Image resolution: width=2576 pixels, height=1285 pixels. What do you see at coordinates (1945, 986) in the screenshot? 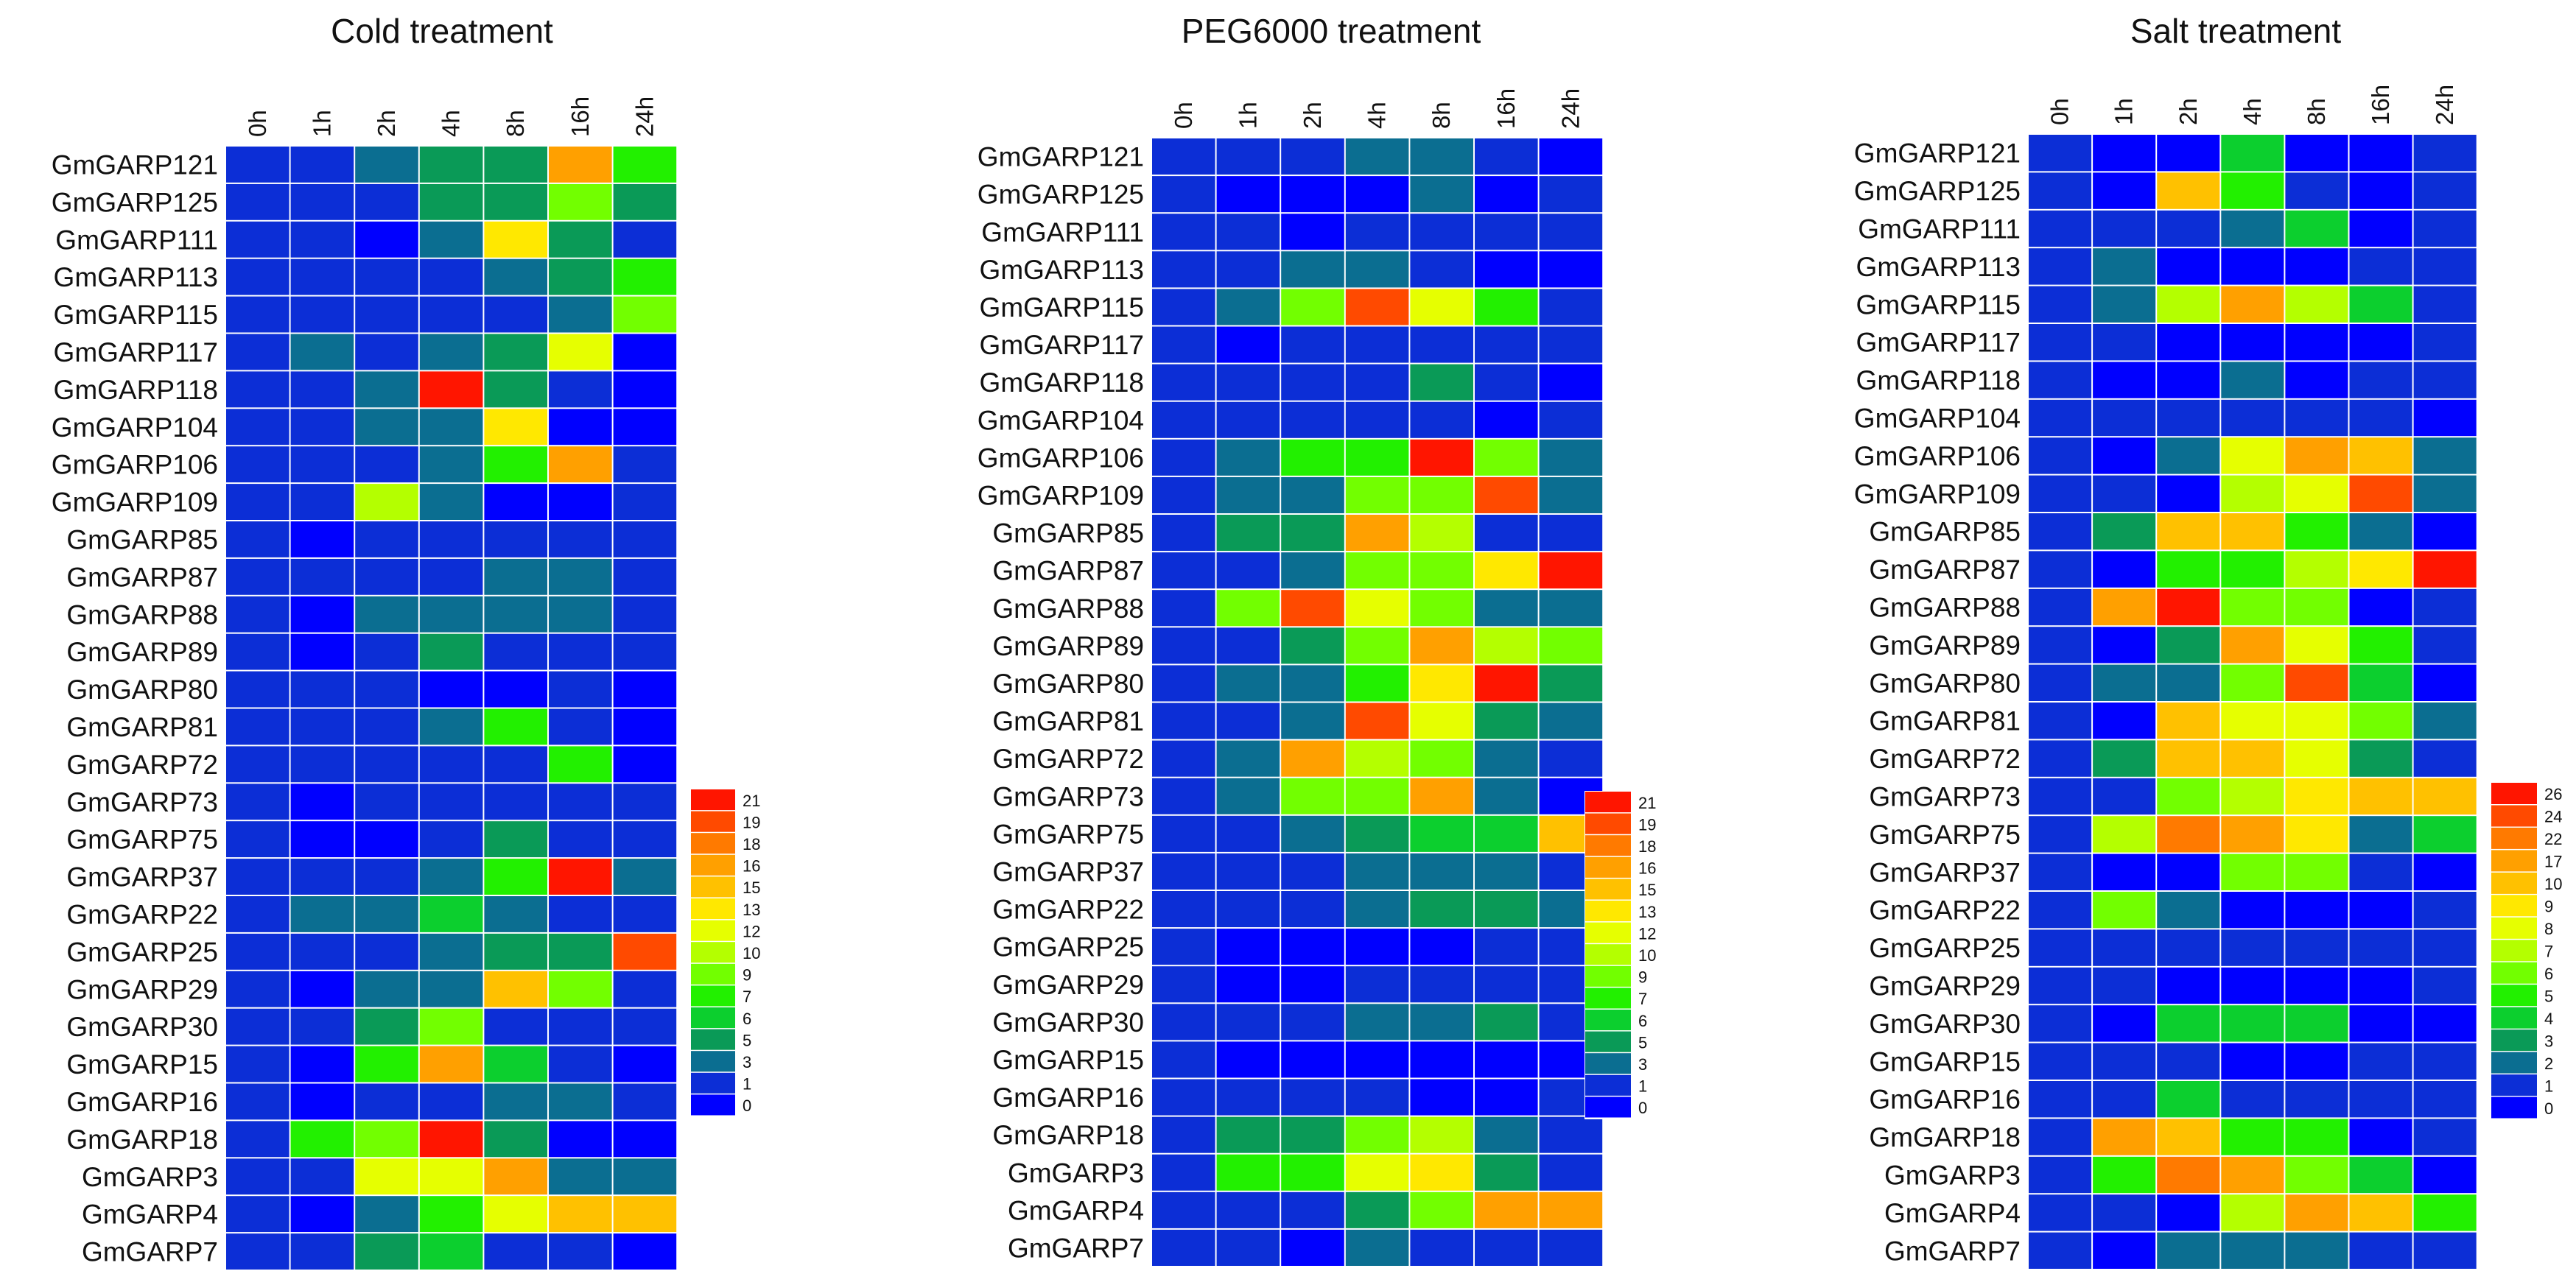
I see `row-label-gmgarp29: GmGARP29` at bounding box center [1945, 986].